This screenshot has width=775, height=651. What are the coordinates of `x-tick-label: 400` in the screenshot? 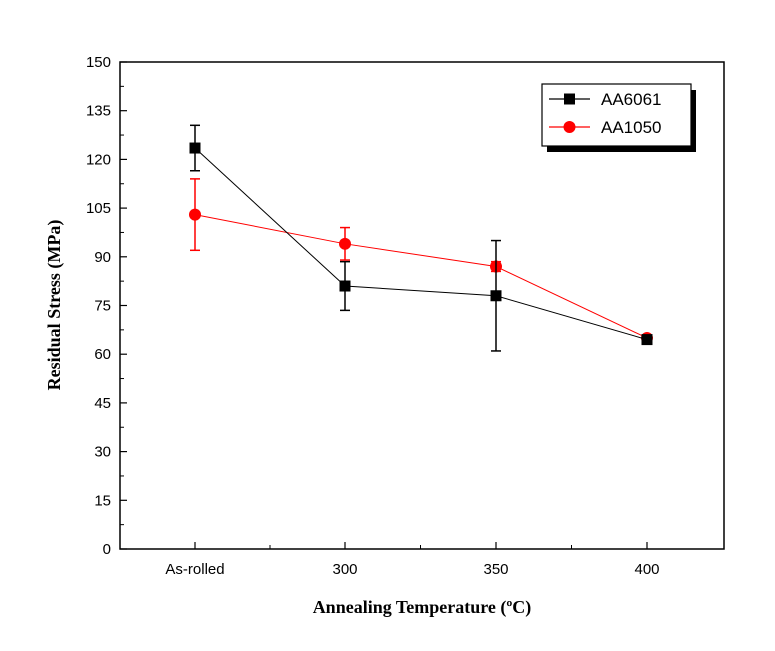 It's located at (646, 569).